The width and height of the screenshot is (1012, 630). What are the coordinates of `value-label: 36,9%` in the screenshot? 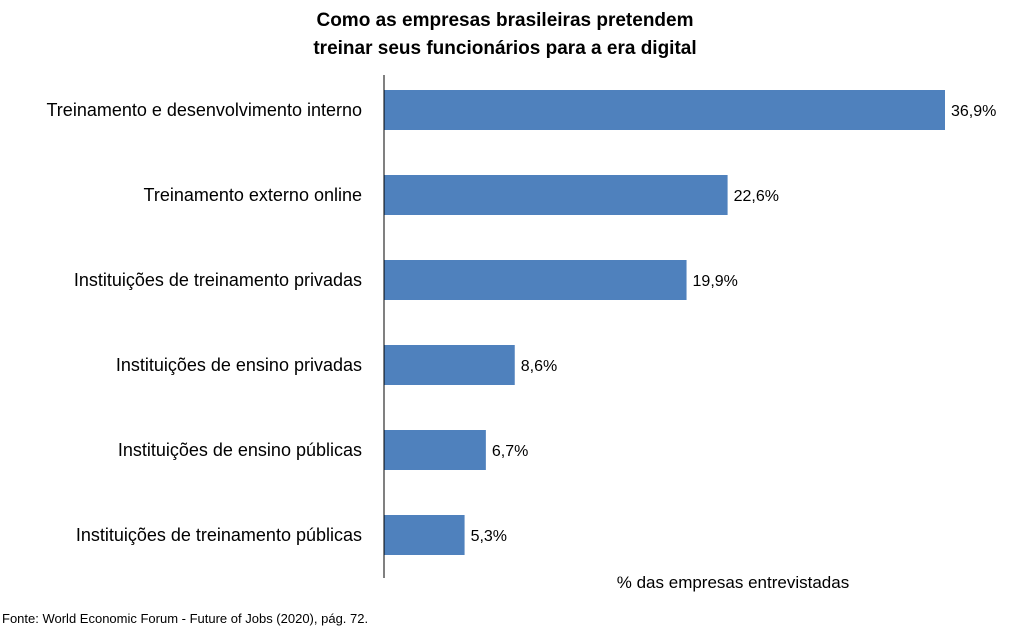 It's located at (973, 111).